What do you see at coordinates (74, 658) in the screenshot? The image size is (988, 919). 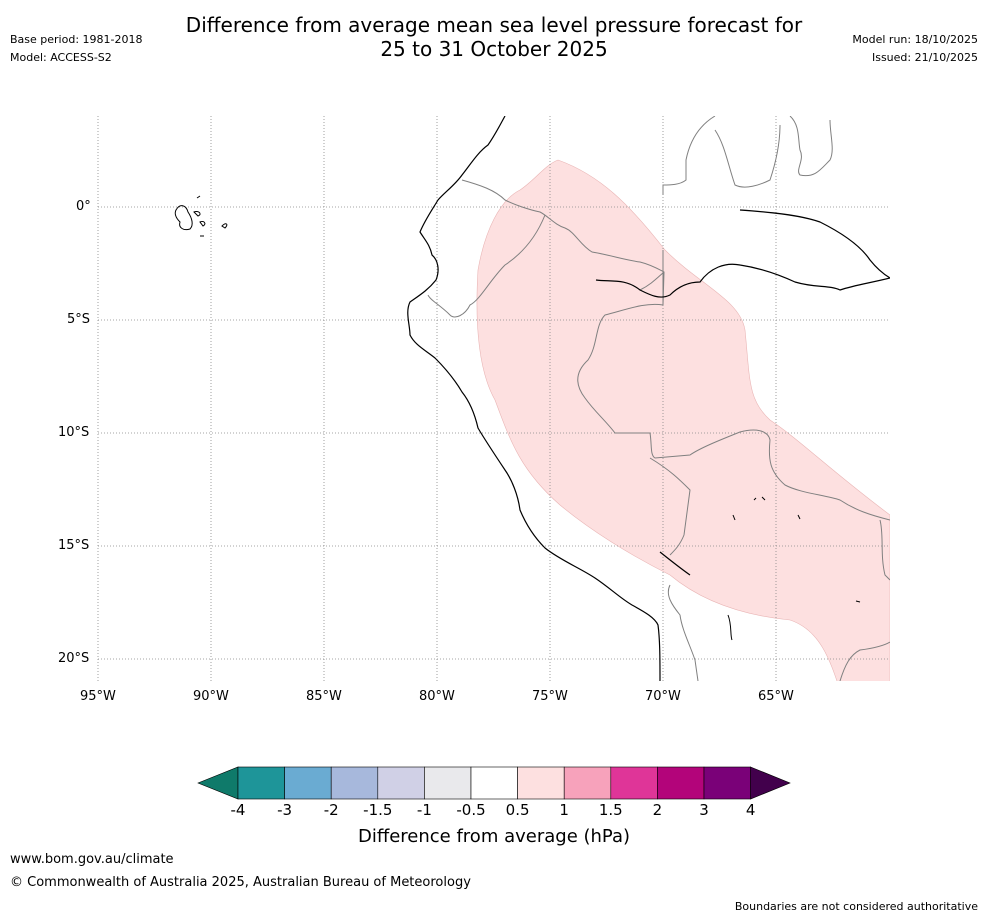 I see `lat-label-20s: 20°S` at bounding box center [74, 658].